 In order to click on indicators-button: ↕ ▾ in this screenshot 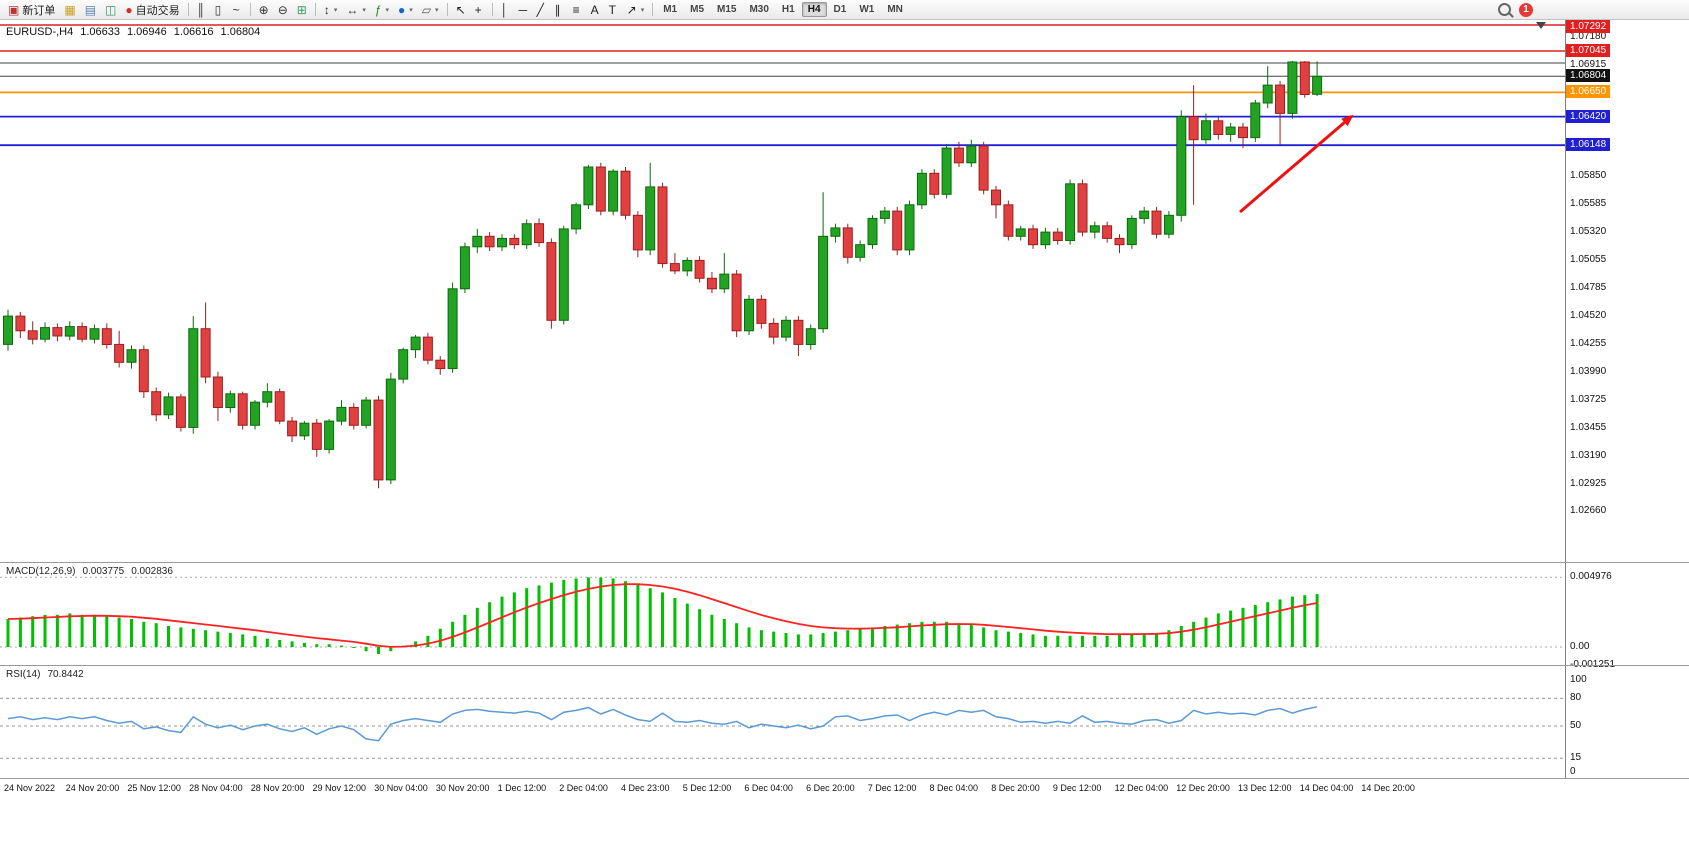, I will do `click(331, 9)`.